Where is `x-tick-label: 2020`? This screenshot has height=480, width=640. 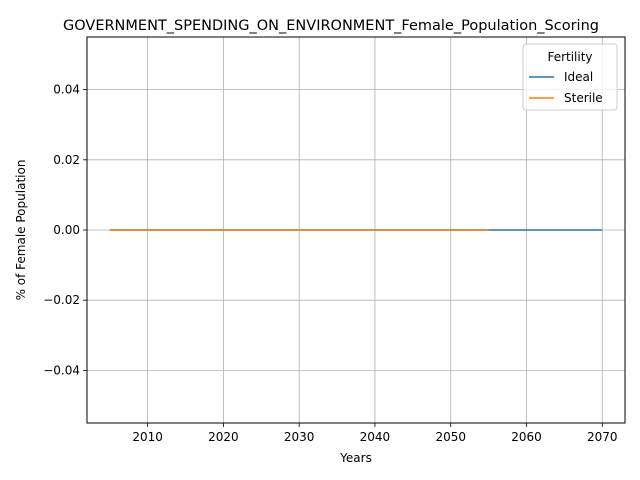
x-tick-label: 2020 is located at coordinates (223, 437).